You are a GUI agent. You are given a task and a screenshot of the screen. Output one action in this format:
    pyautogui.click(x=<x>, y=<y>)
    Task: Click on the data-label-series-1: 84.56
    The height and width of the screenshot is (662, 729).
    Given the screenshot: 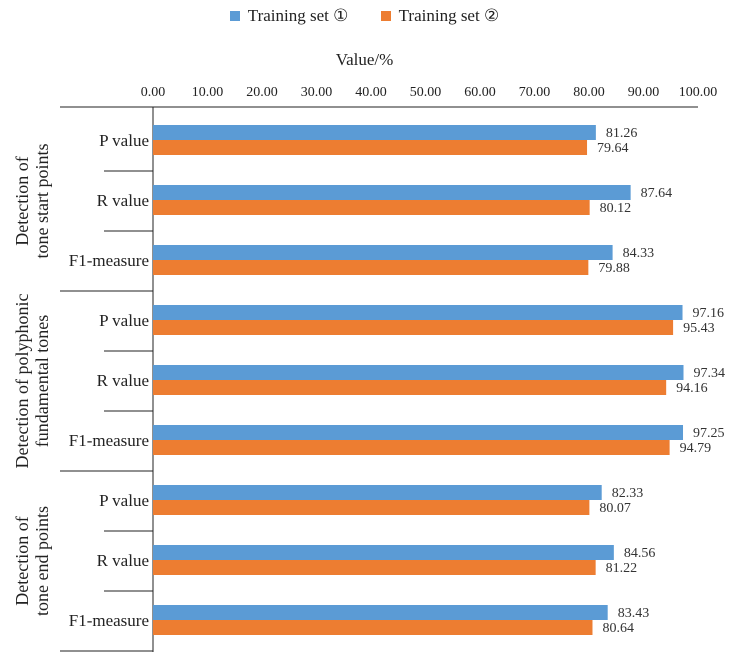 What is the action you would take?
    pyautogui.click(x=640, y=553)
    